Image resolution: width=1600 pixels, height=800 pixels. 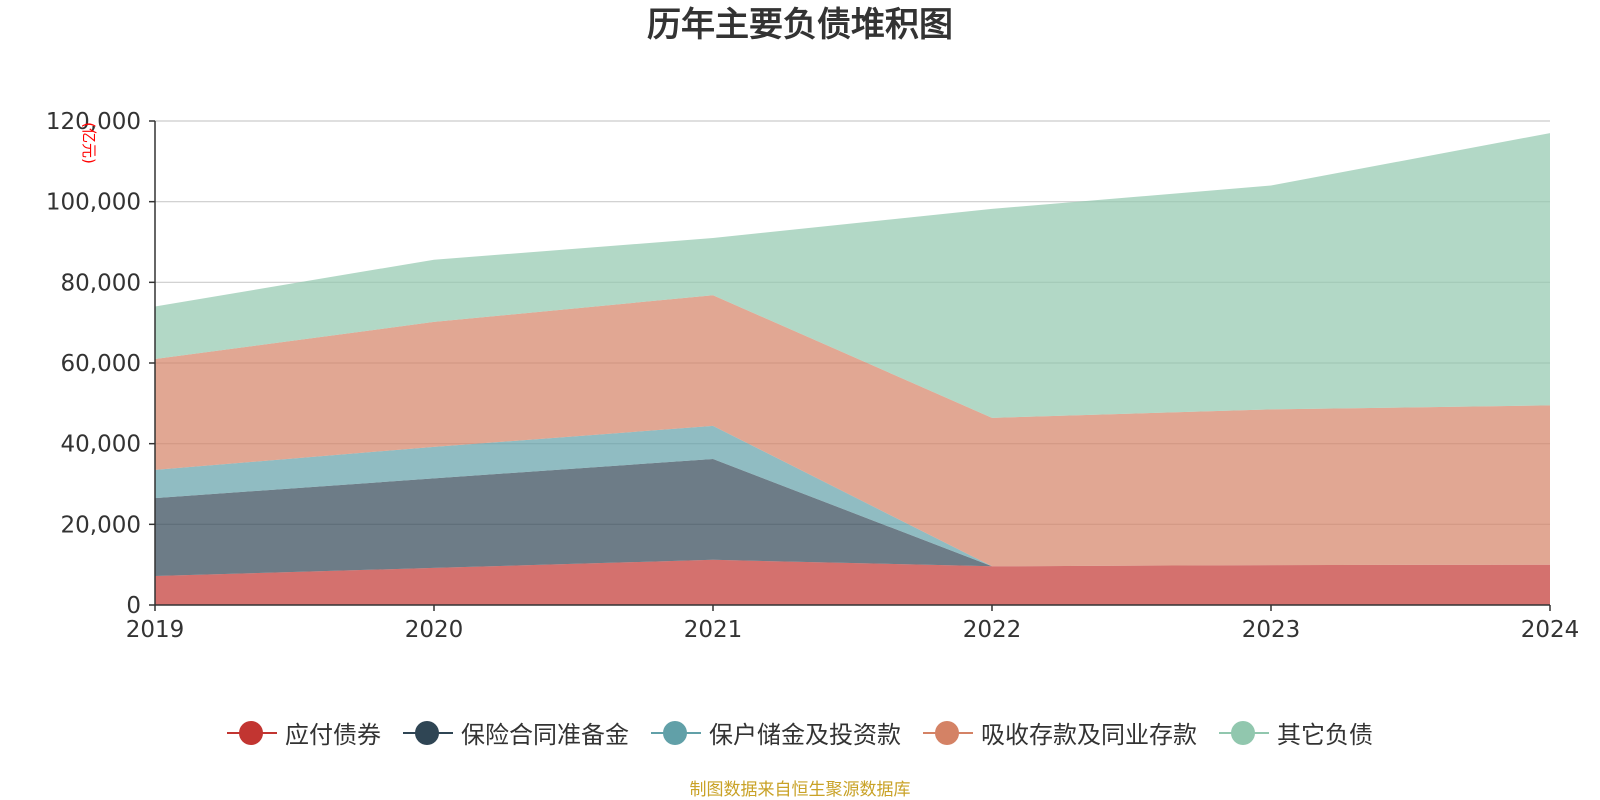 What do you see at coordinates (805, 735) in the screenshot?
I see `legend-label: 保户储金及投资款` at bounding box center [805, 735].